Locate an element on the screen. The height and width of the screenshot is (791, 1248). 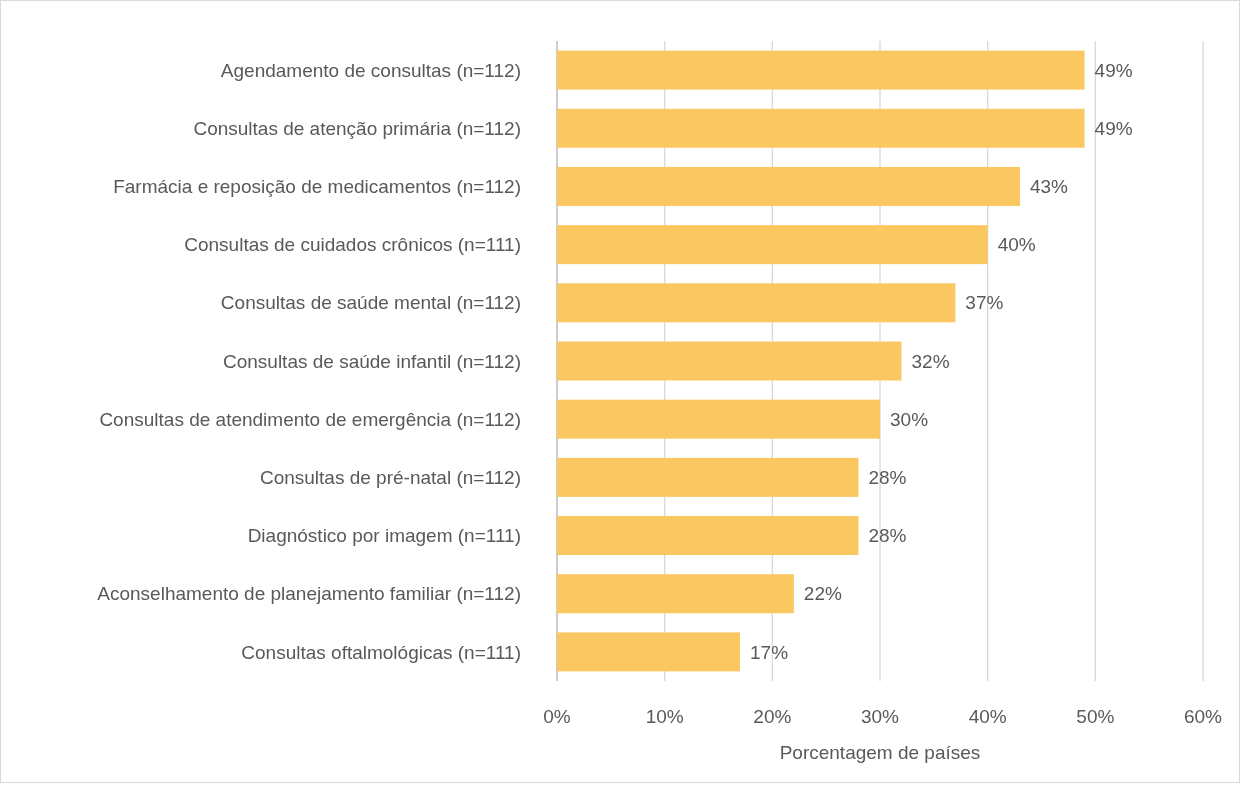
data-label: 22% is located at coordinates (822, 594).